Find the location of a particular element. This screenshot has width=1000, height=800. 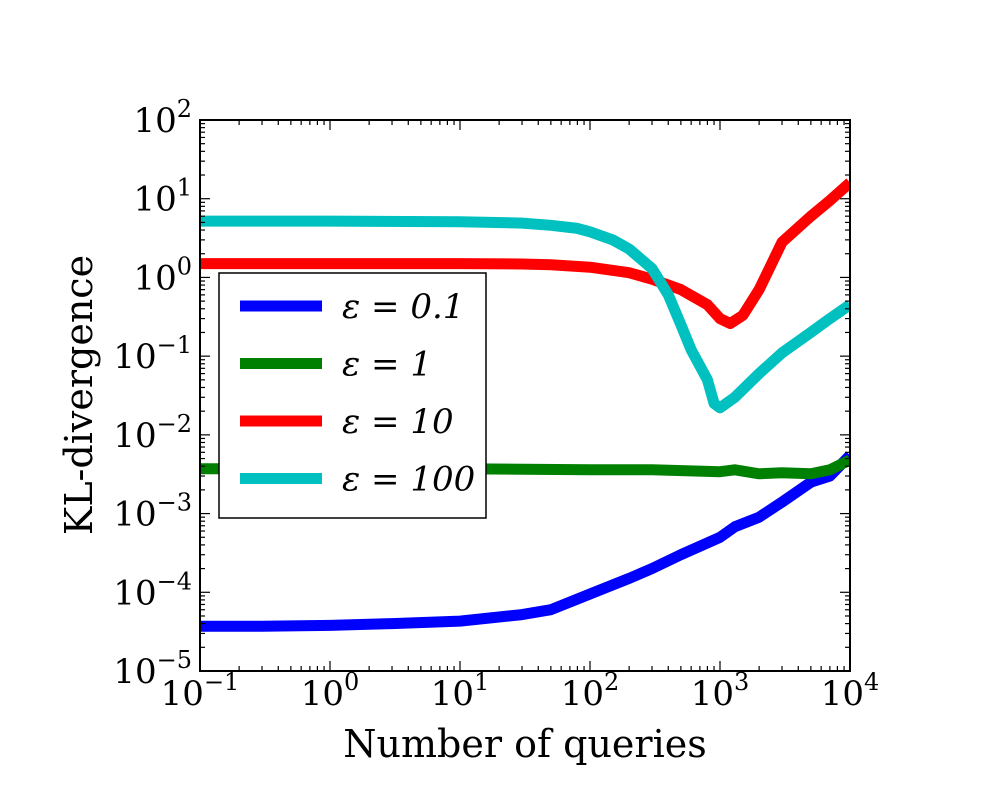

y-tick-label: 10⁻¹ is located at coordinates (152, 354).